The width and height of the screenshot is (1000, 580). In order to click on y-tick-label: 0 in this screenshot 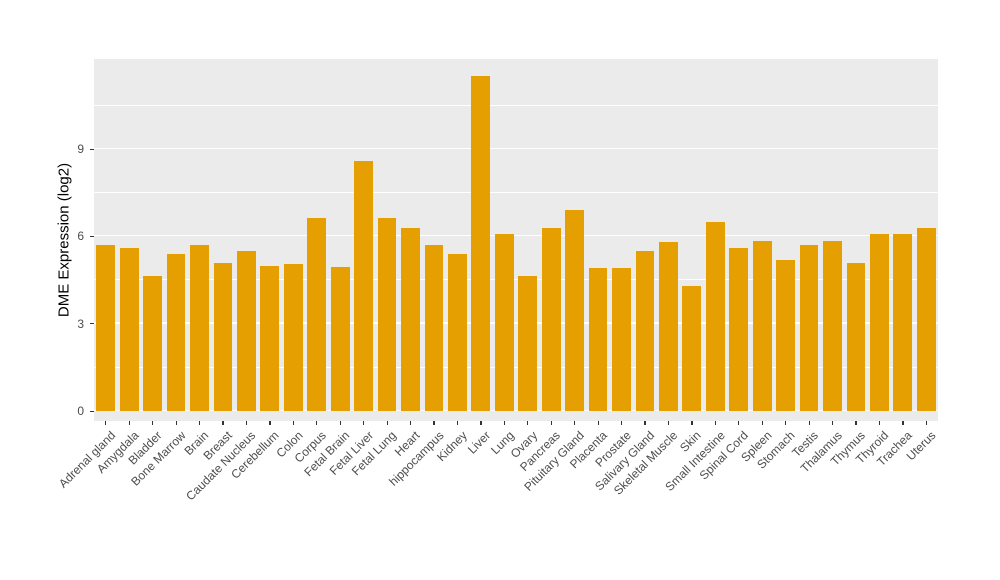, I will do `click(80, 411)`.